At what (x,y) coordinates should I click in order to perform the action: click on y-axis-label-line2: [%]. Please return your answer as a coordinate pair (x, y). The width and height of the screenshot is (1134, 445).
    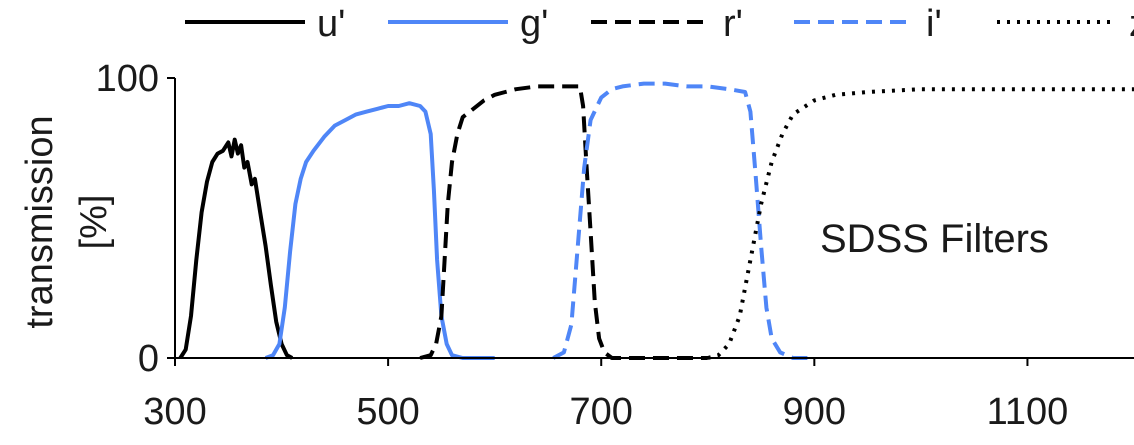
    Looking at the image, I should click on (94, 222).